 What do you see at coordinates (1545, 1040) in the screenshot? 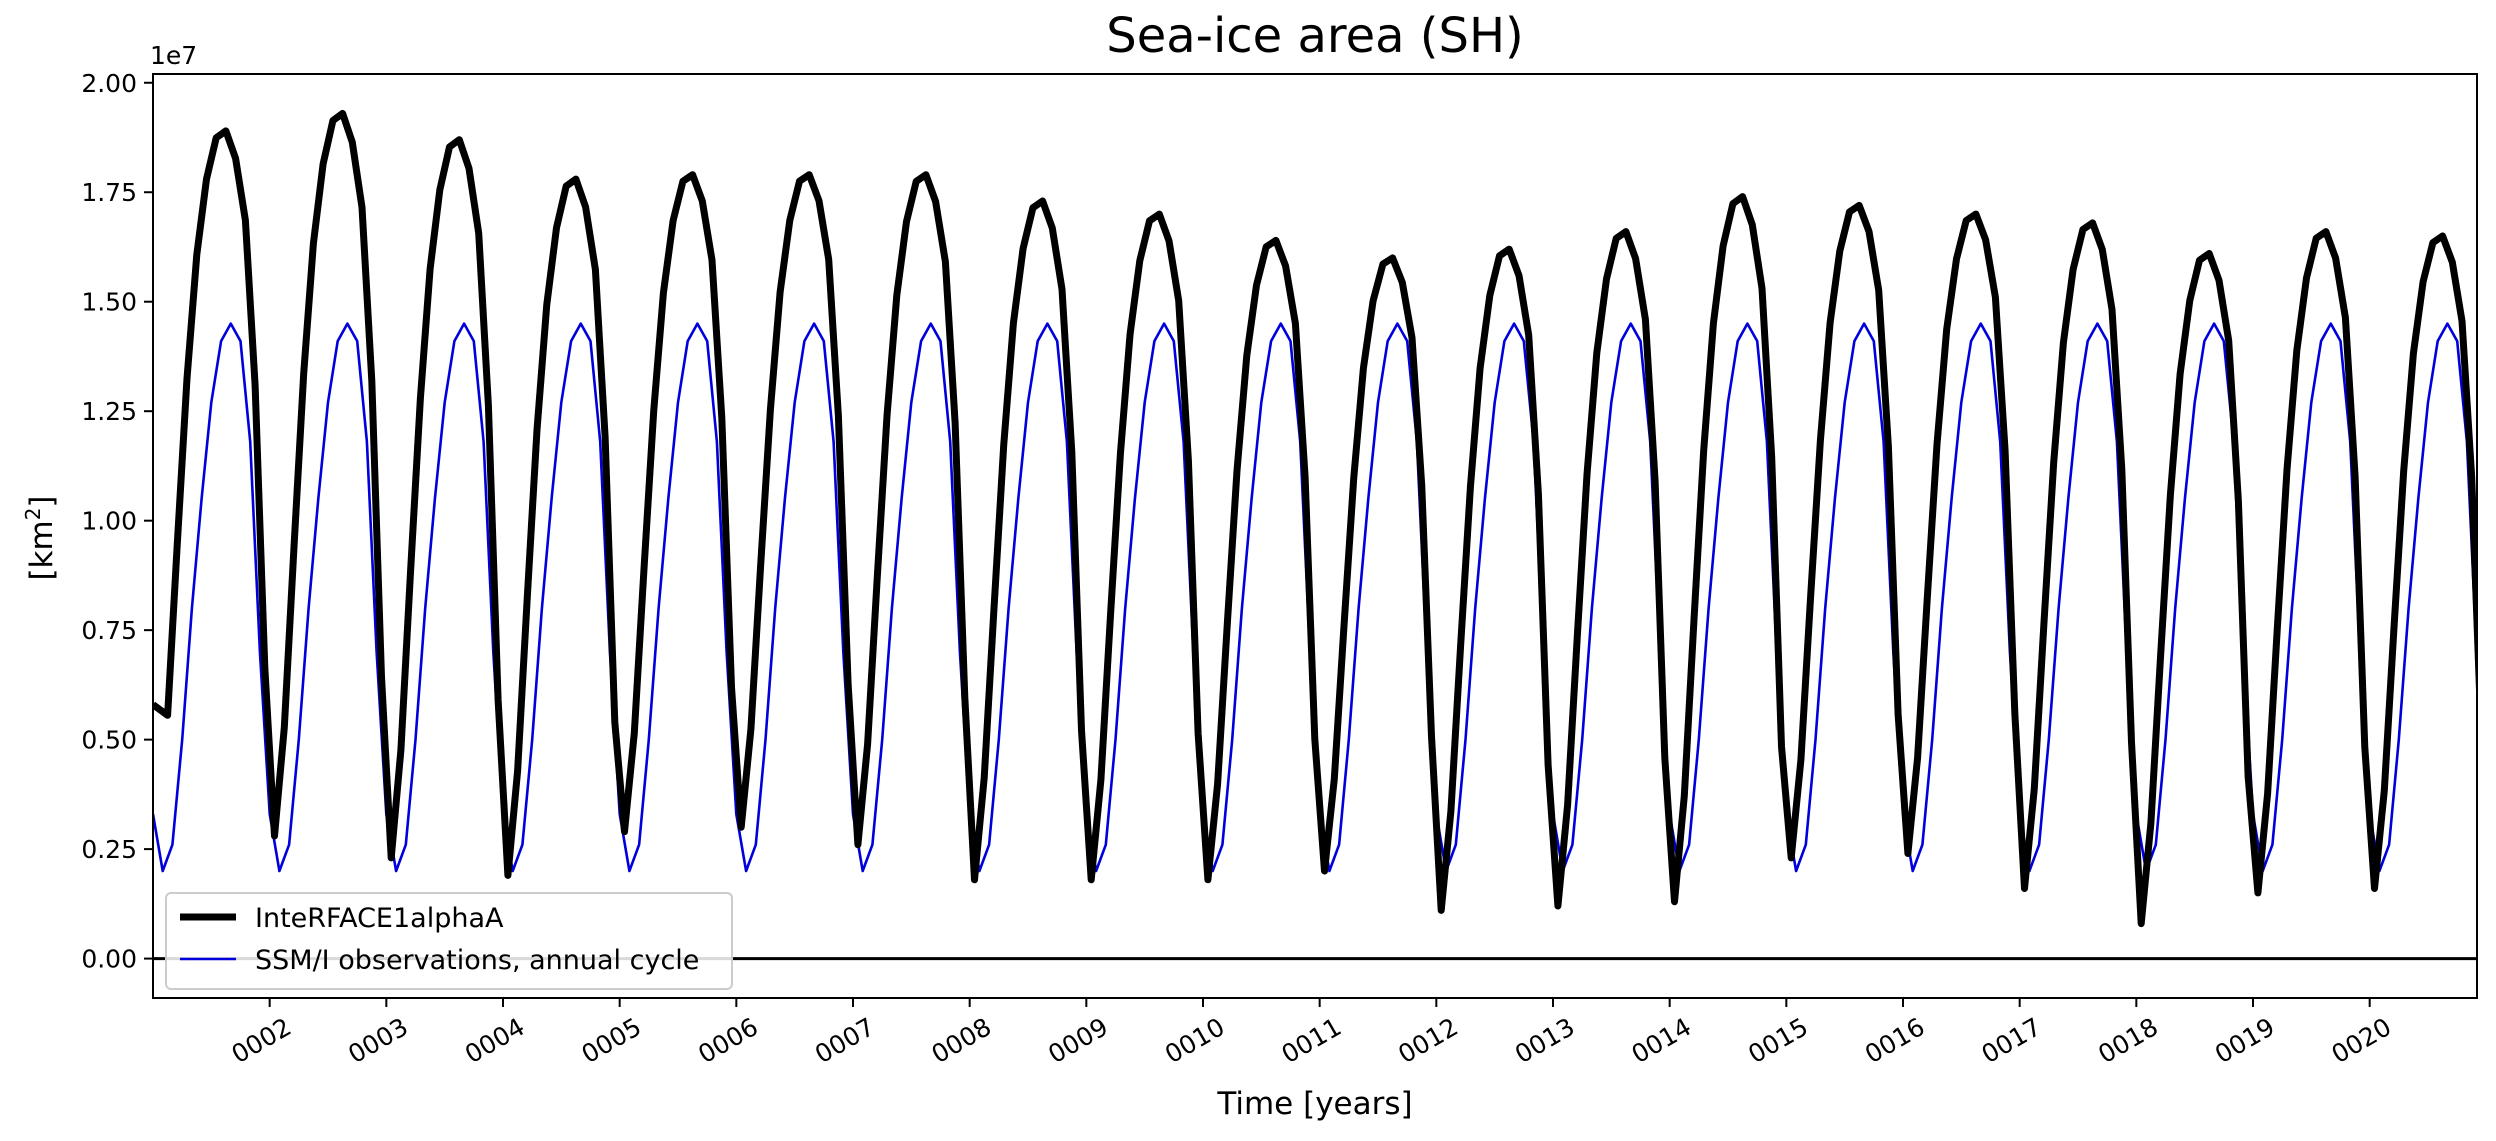
I see `x-tick-label: 0013` at bounding box center [1545, 1040].